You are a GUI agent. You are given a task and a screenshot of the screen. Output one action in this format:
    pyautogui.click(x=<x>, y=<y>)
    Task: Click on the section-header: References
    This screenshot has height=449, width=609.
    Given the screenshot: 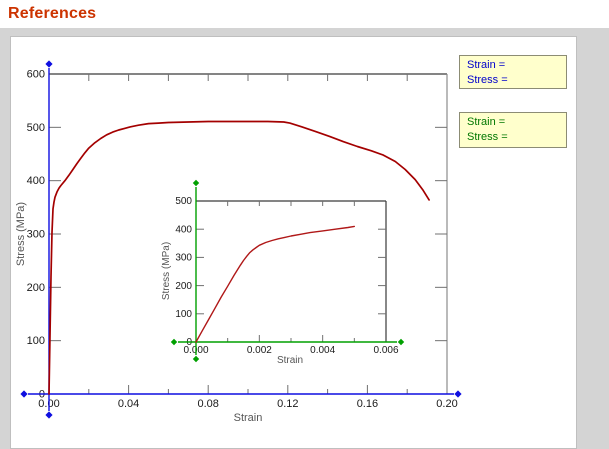 What is the action you would take?
    pyautogui.click(x=304, y=14)
    